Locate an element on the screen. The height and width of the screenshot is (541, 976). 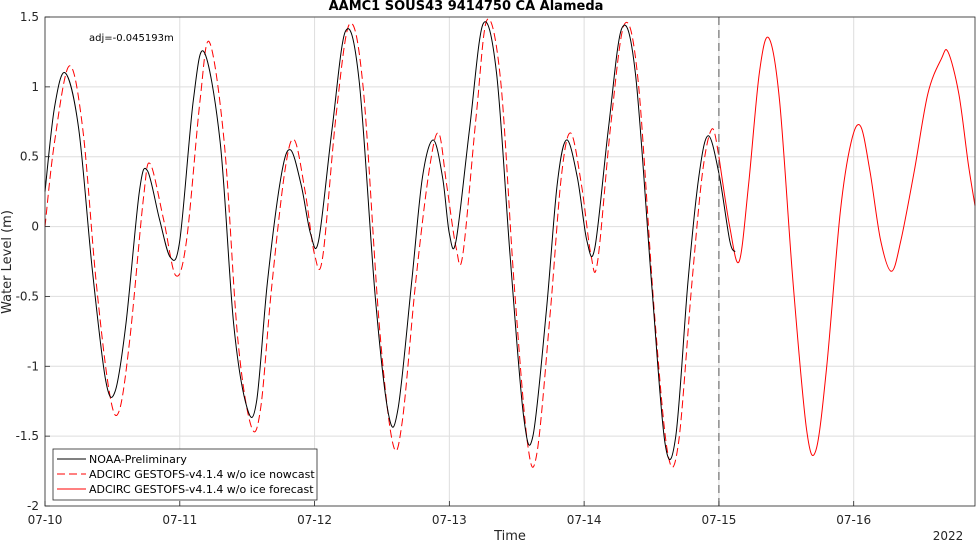
year-label: 2022 is located at coordinates (948, 535).